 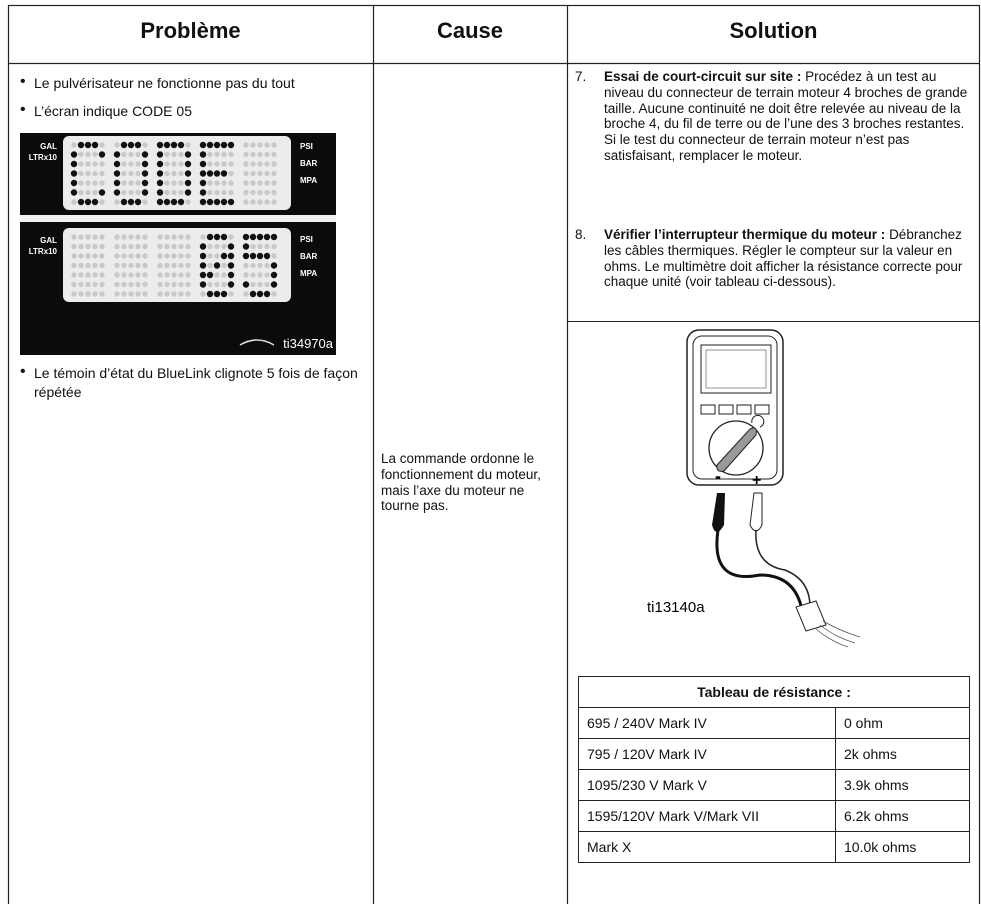 What do you see at coordinates (902, 847) in the screenshot?
I see `resistance: 10.0k ohms` at bounding box center [902, 847].